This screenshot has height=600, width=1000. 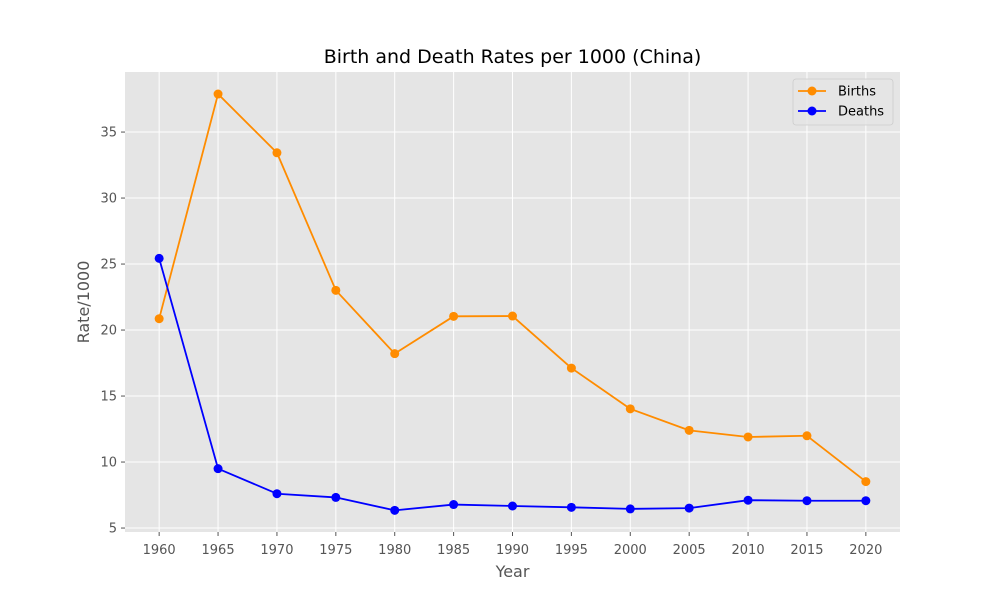 What do you see at coordinates (512, 571) in the screenshot?
I see `x-axis-label: Year` at bounding box center [512, 571].